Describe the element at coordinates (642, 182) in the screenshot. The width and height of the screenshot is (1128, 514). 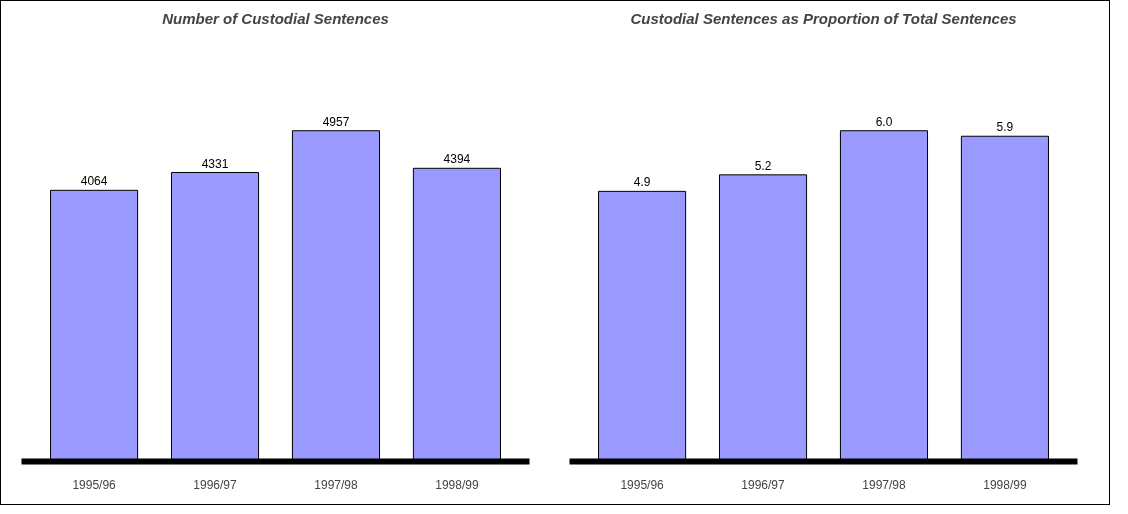
I see `data-label: 4.9` at that location.